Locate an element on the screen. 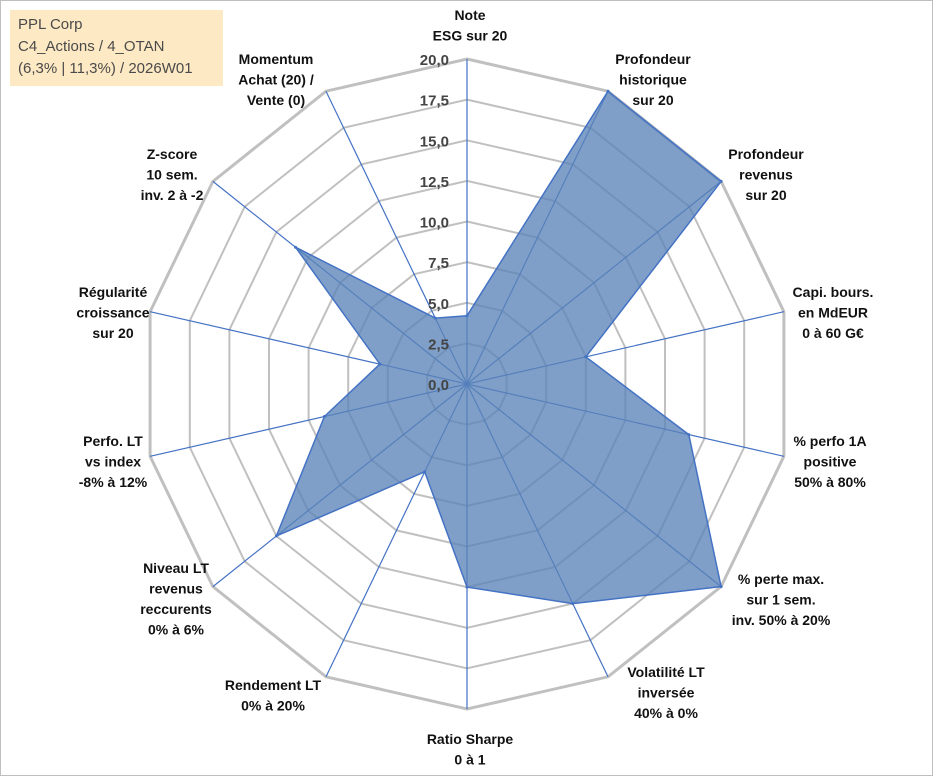  axis-label-10: Niveau LT revenus reccurents 0% à 6% is located at coordinates (176, 599).